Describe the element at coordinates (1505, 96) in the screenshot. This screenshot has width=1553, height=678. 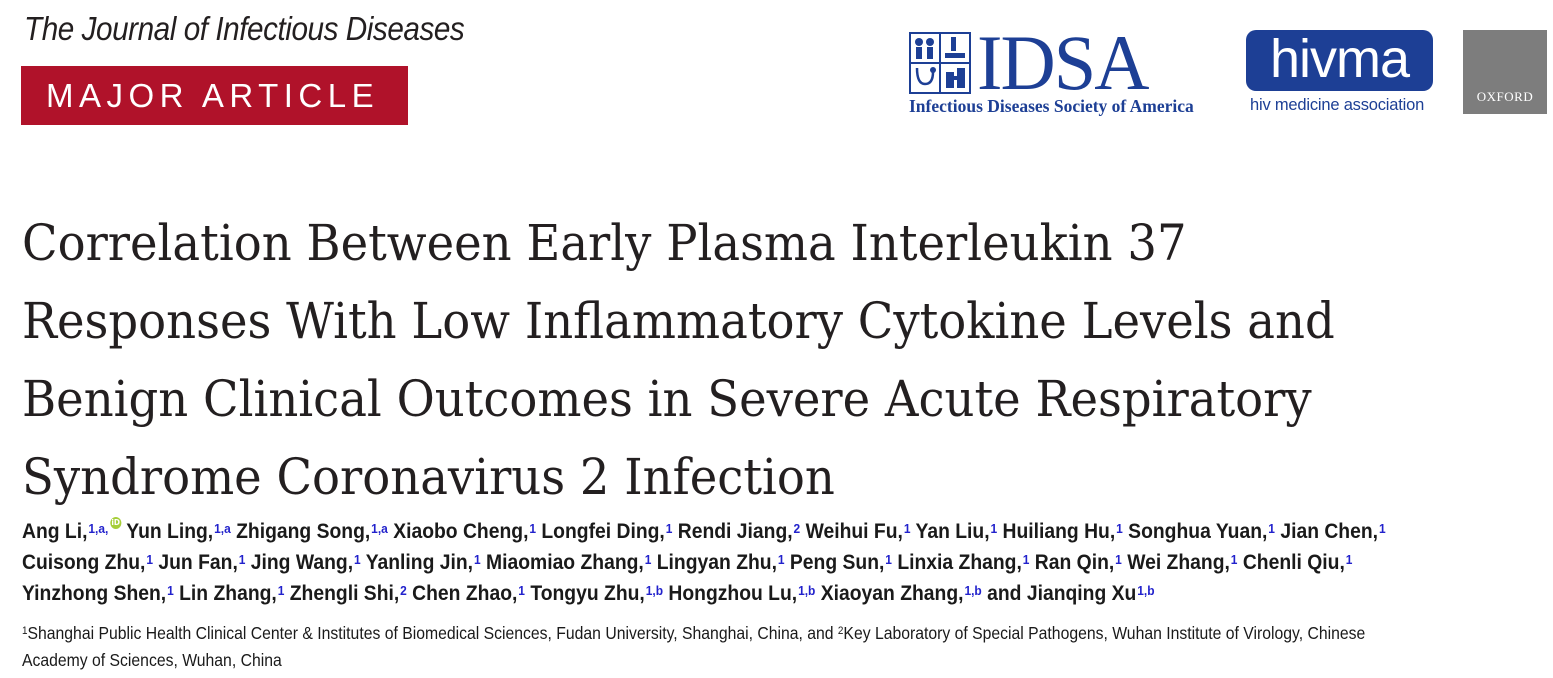
I see `oxford-wordmark: OXFORD` at that location.